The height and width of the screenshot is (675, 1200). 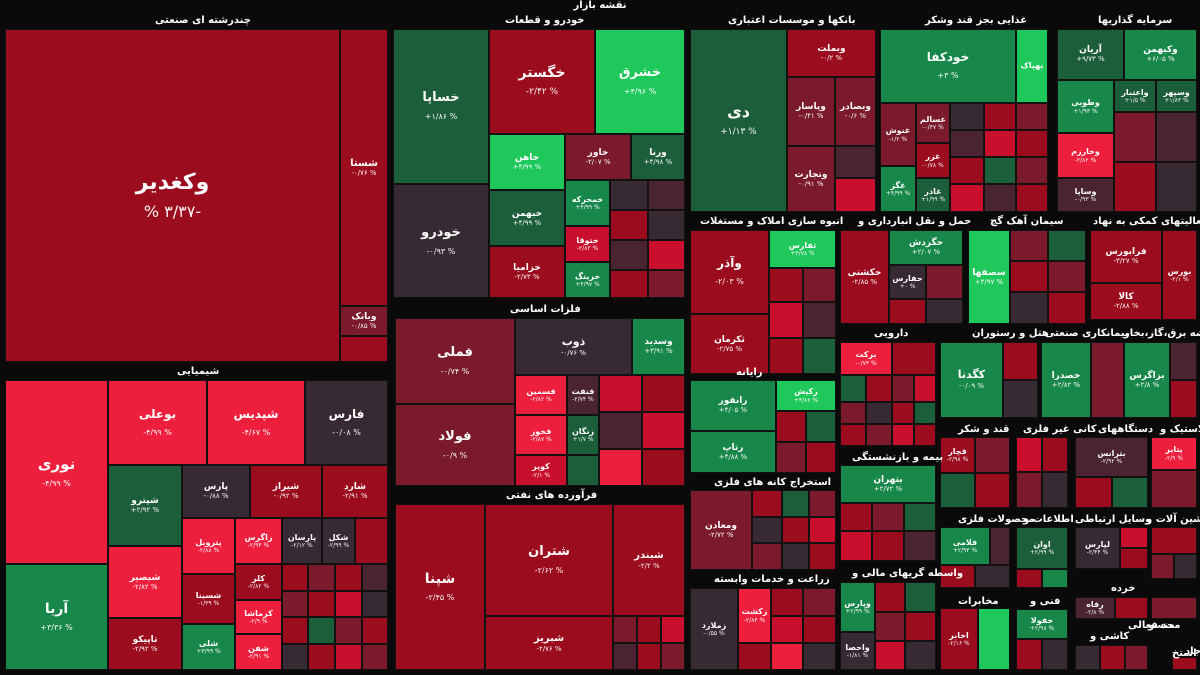 What do you see at coordinates (898, 189) in the screenshot?
I see `stock-tile: غگز +۴/۹۹ %` at bounding box center [898, 189].